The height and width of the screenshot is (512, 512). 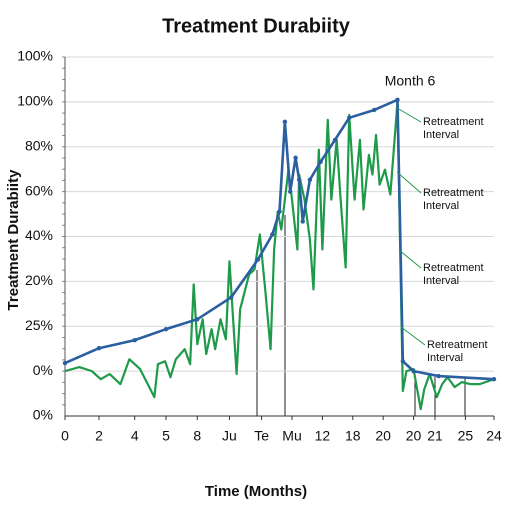 I want to click on x-tick-label: 5, so click(x=166, y=436).